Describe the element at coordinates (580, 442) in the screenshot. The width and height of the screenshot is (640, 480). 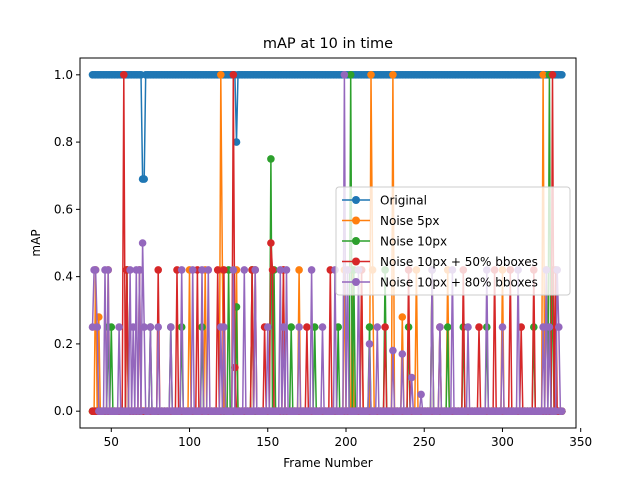
I see `x-tick-label: 350` at that location.